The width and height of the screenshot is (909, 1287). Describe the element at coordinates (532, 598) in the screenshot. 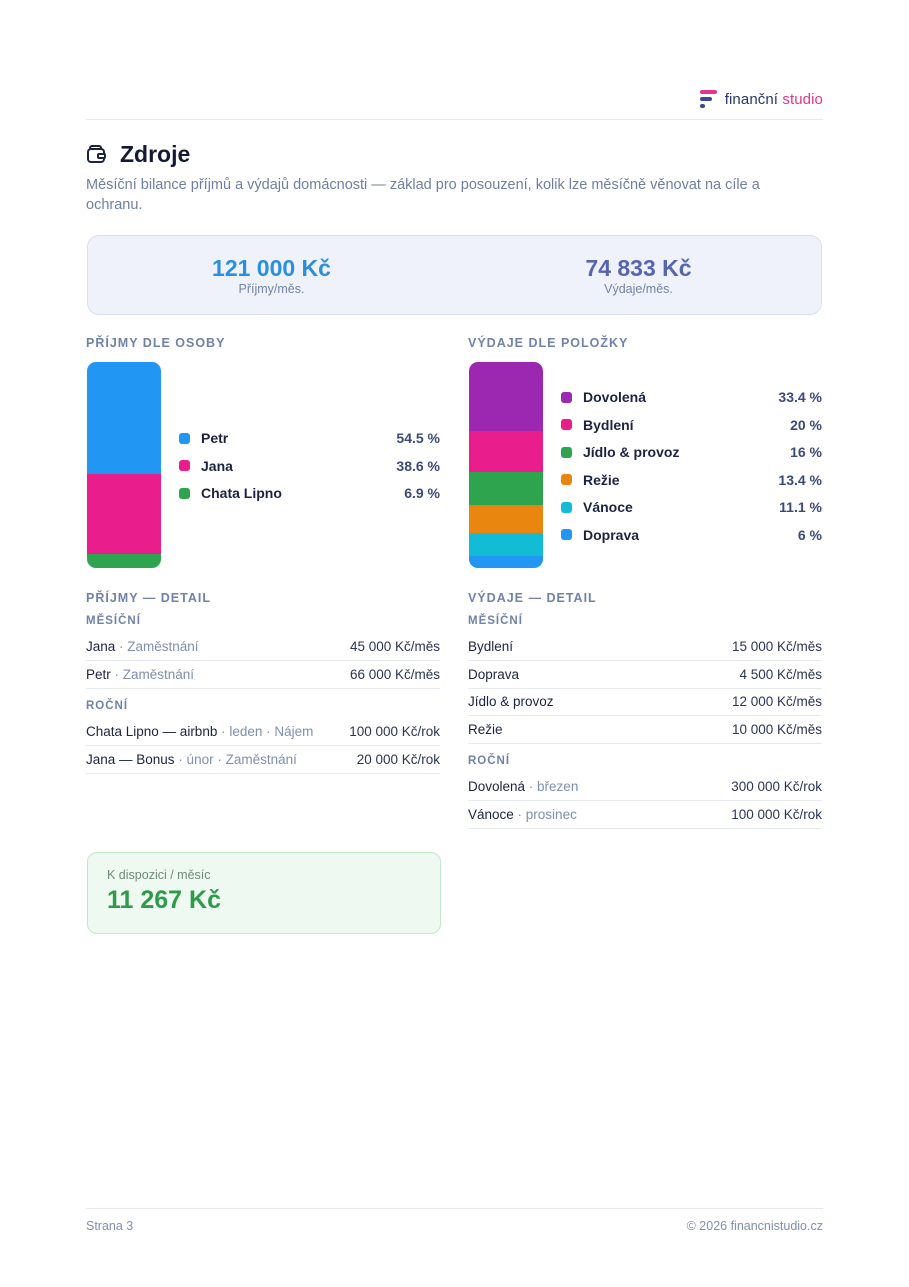

I see `expense-detail-heading: VÝDAJE — DETAIL` at that location.